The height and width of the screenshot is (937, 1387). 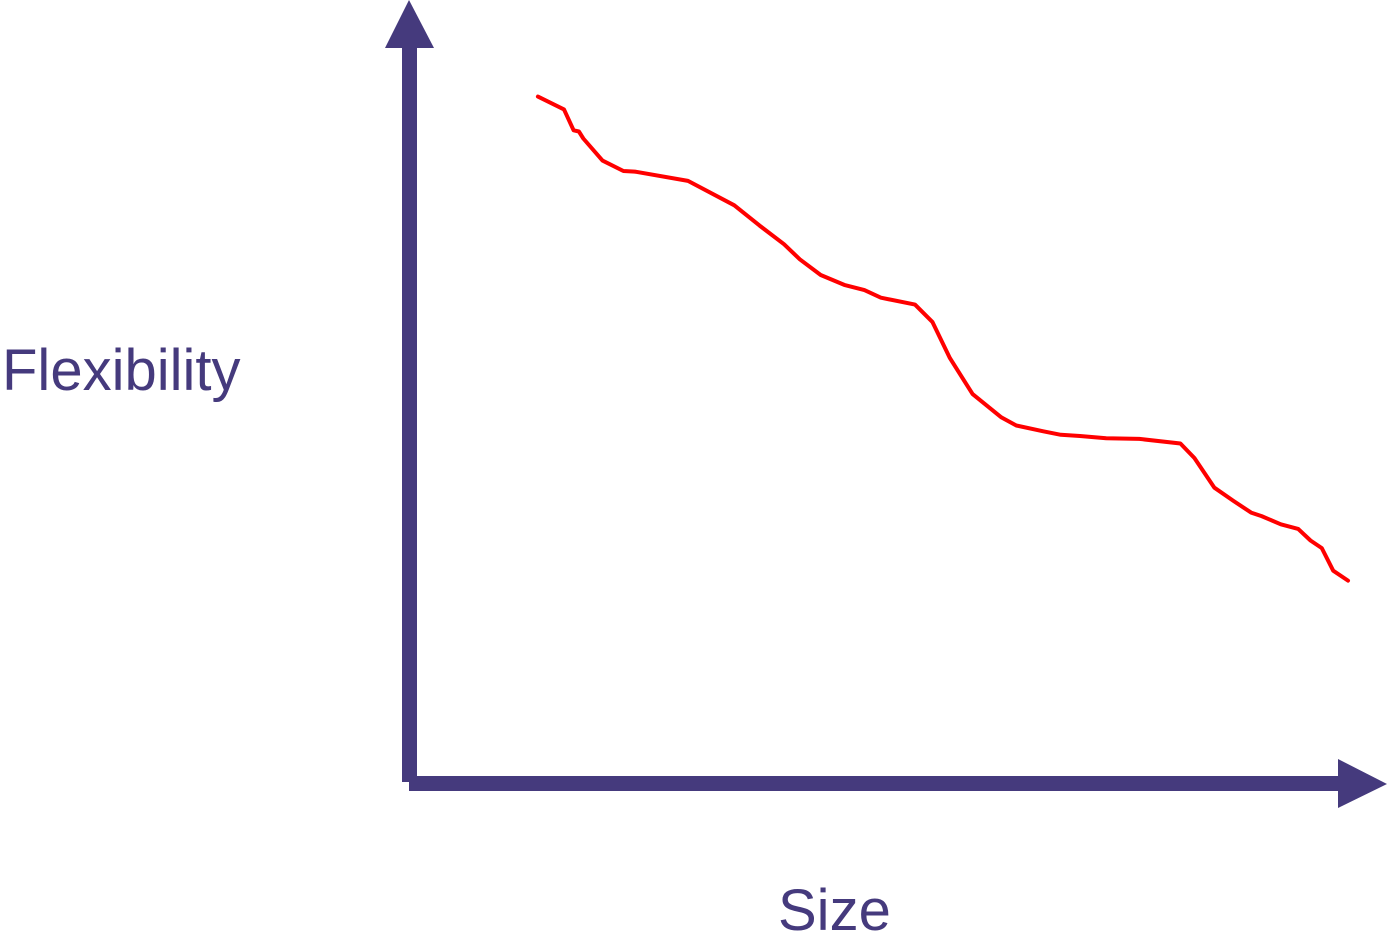 I want to click on x-axis-arrowhead, so click(x=1362, y=783).